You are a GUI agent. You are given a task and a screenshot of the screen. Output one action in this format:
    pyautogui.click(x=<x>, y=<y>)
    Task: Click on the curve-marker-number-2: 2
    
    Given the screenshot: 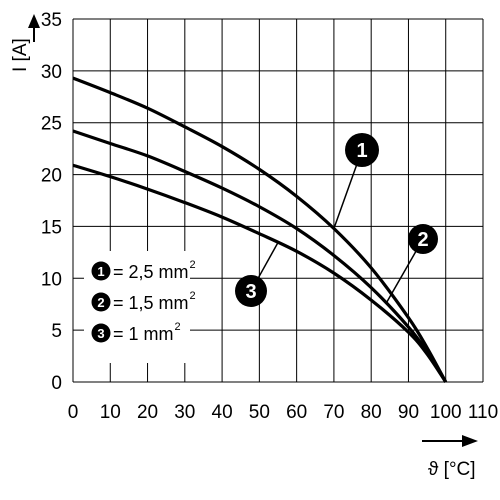 What is the action you would take?
    pyautogui.click(x=422, y=240)
    